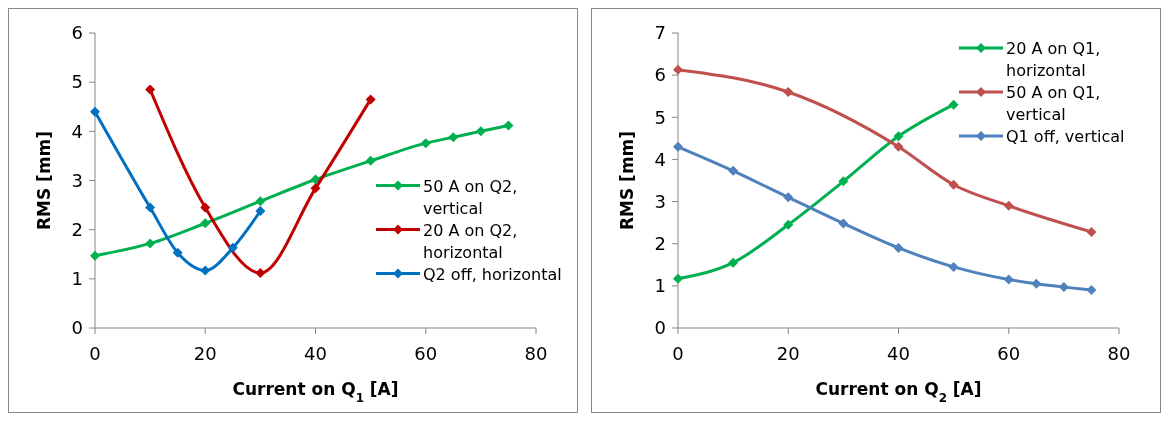 The image size is (1169, 423). I want to click on y-tick-label: 7, so click(660, 33).